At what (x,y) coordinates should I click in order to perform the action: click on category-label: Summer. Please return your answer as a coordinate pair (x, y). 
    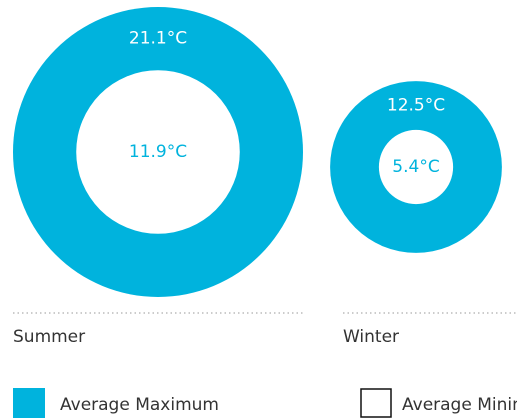
    Looking at the image, I should click on (49, 337).